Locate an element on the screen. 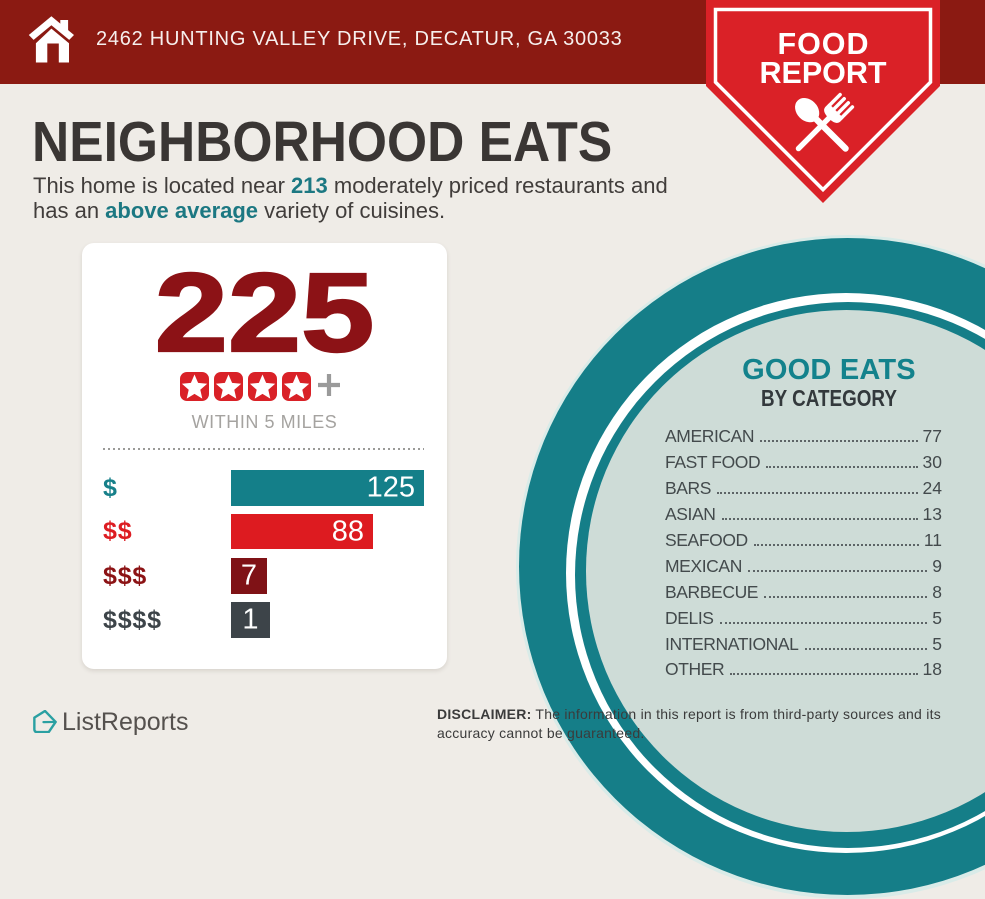  svg-text: FOOD is located at coordinates (823, 44).